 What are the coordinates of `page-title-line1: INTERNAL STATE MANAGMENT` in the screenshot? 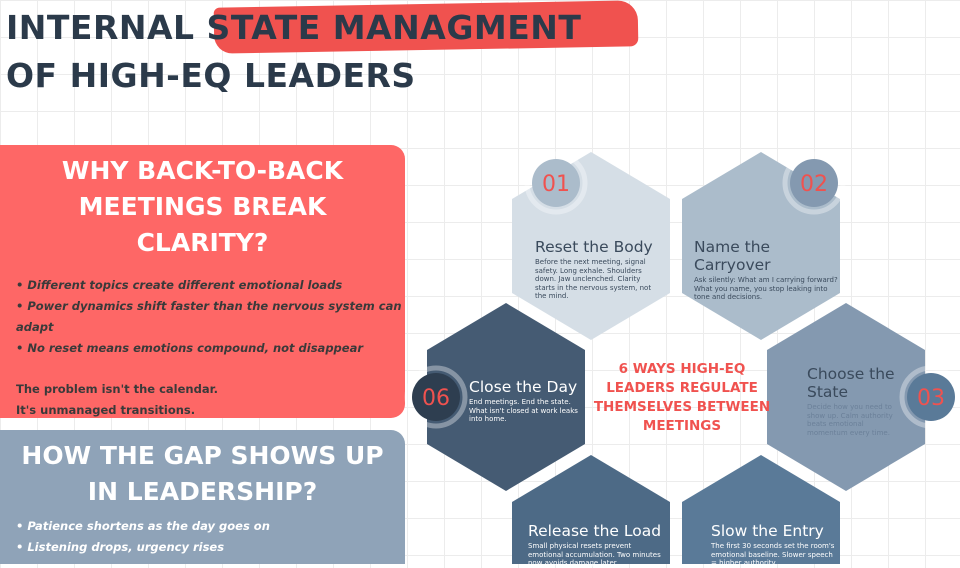 It's located at (293, 27).